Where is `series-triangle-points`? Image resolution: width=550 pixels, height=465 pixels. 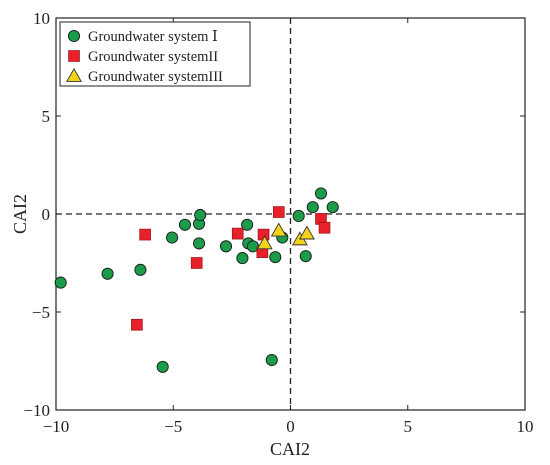 series-triangle-points is located at coordinates (285, 236).